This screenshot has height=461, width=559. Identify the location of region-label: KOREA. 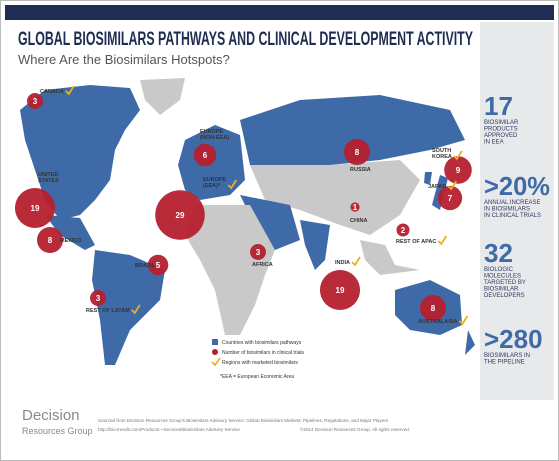
(442, 157).